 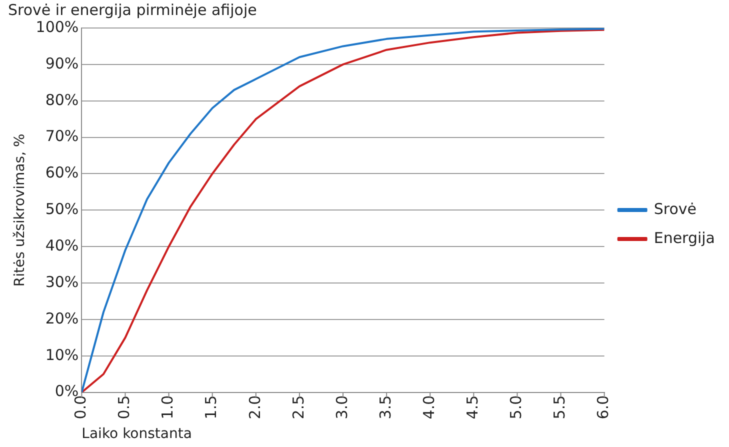 What do you see at coordinates (167, 407) in the screenshot?
I see `x-tick-label: 1.0` at bounding box center [167, 407].